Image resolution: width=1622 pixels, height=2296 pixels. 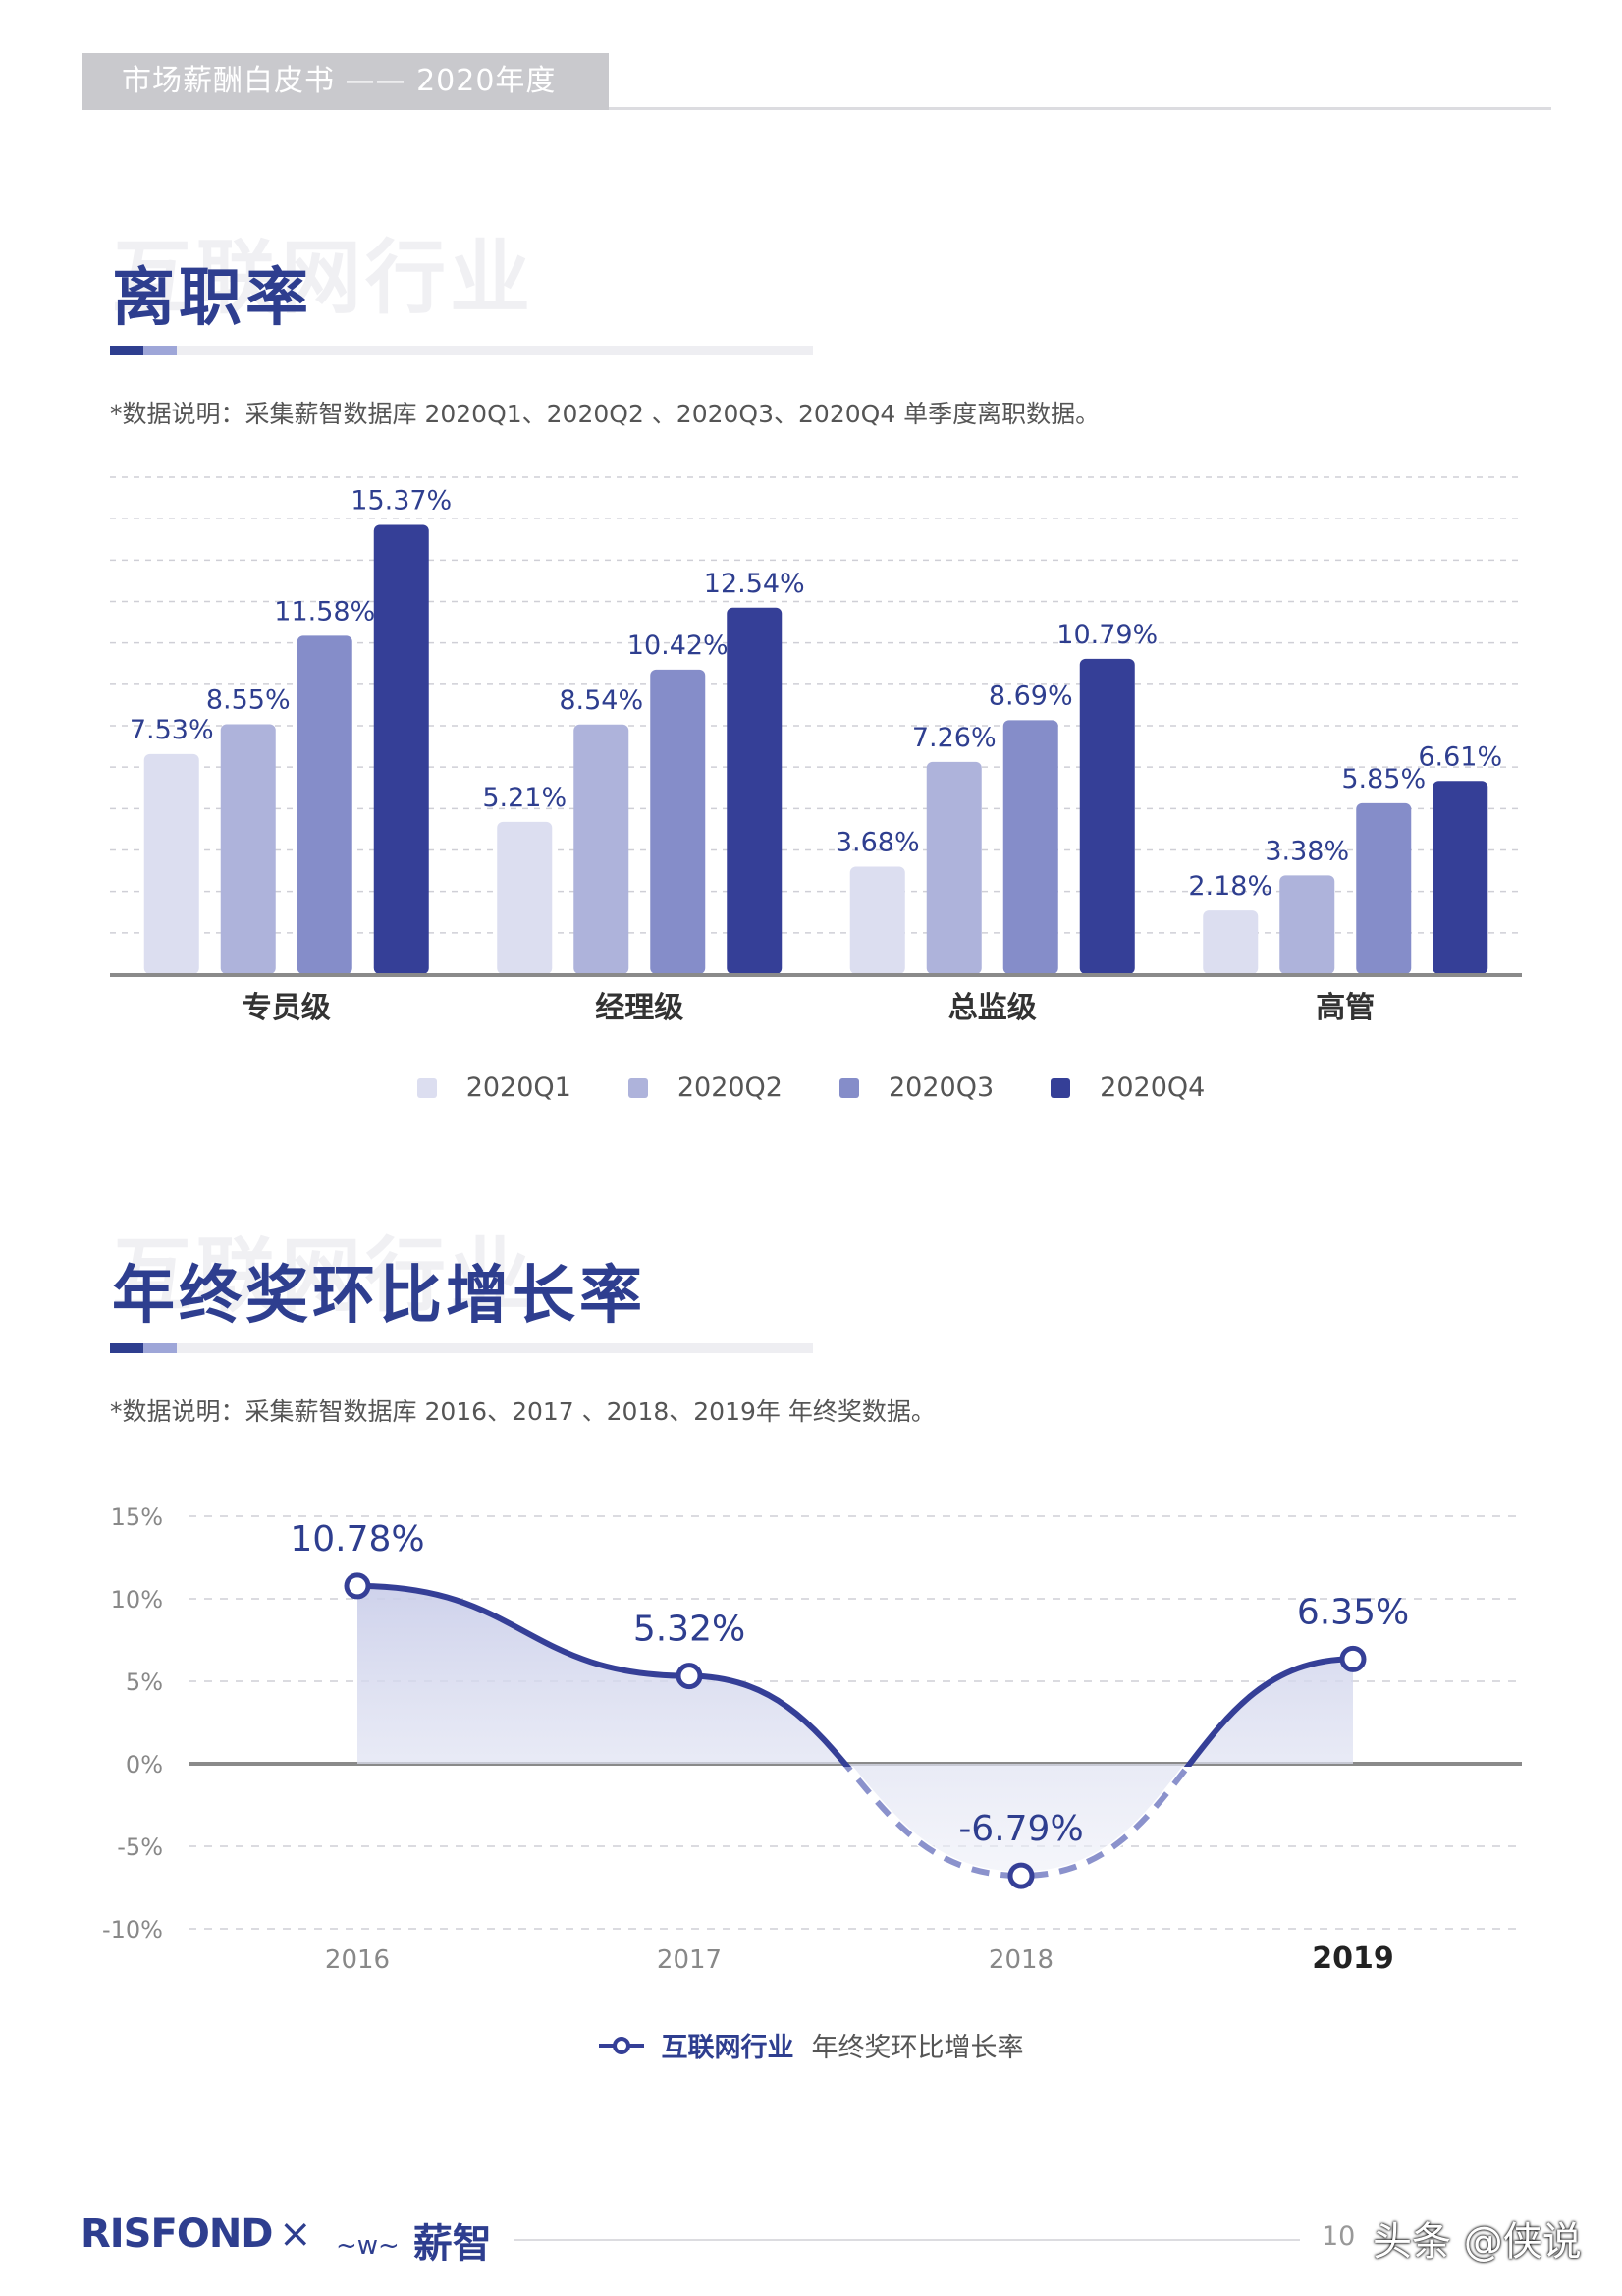 I want to click on legend-label: 2020Q1, so click(x=518, y=1087).